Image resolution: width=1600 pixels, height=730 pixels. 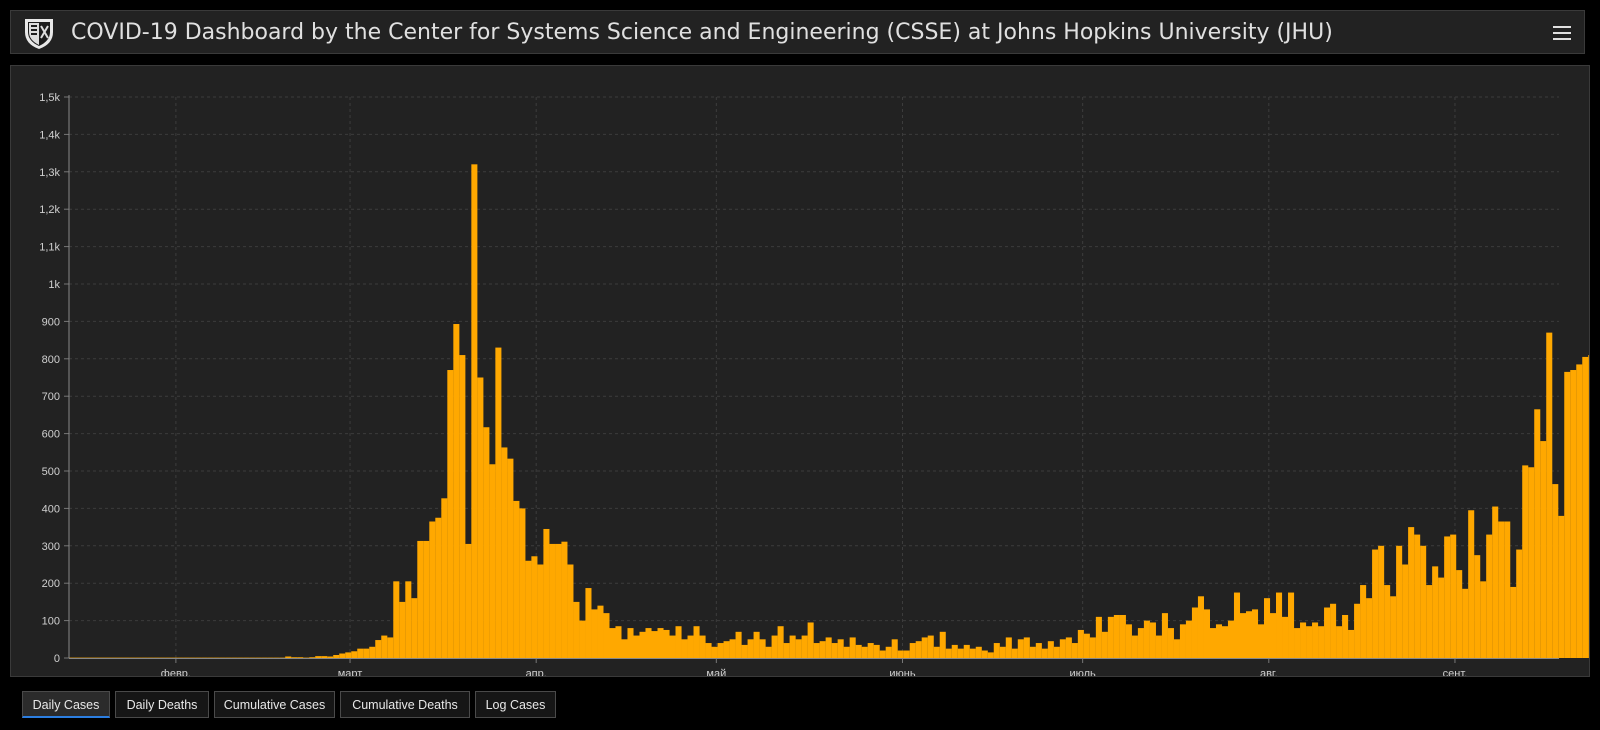 What do you see at coordinates (515, 704) in the screenshot?
I see `tab-log-cases: Log Cases` at bounding box center [515, 704].